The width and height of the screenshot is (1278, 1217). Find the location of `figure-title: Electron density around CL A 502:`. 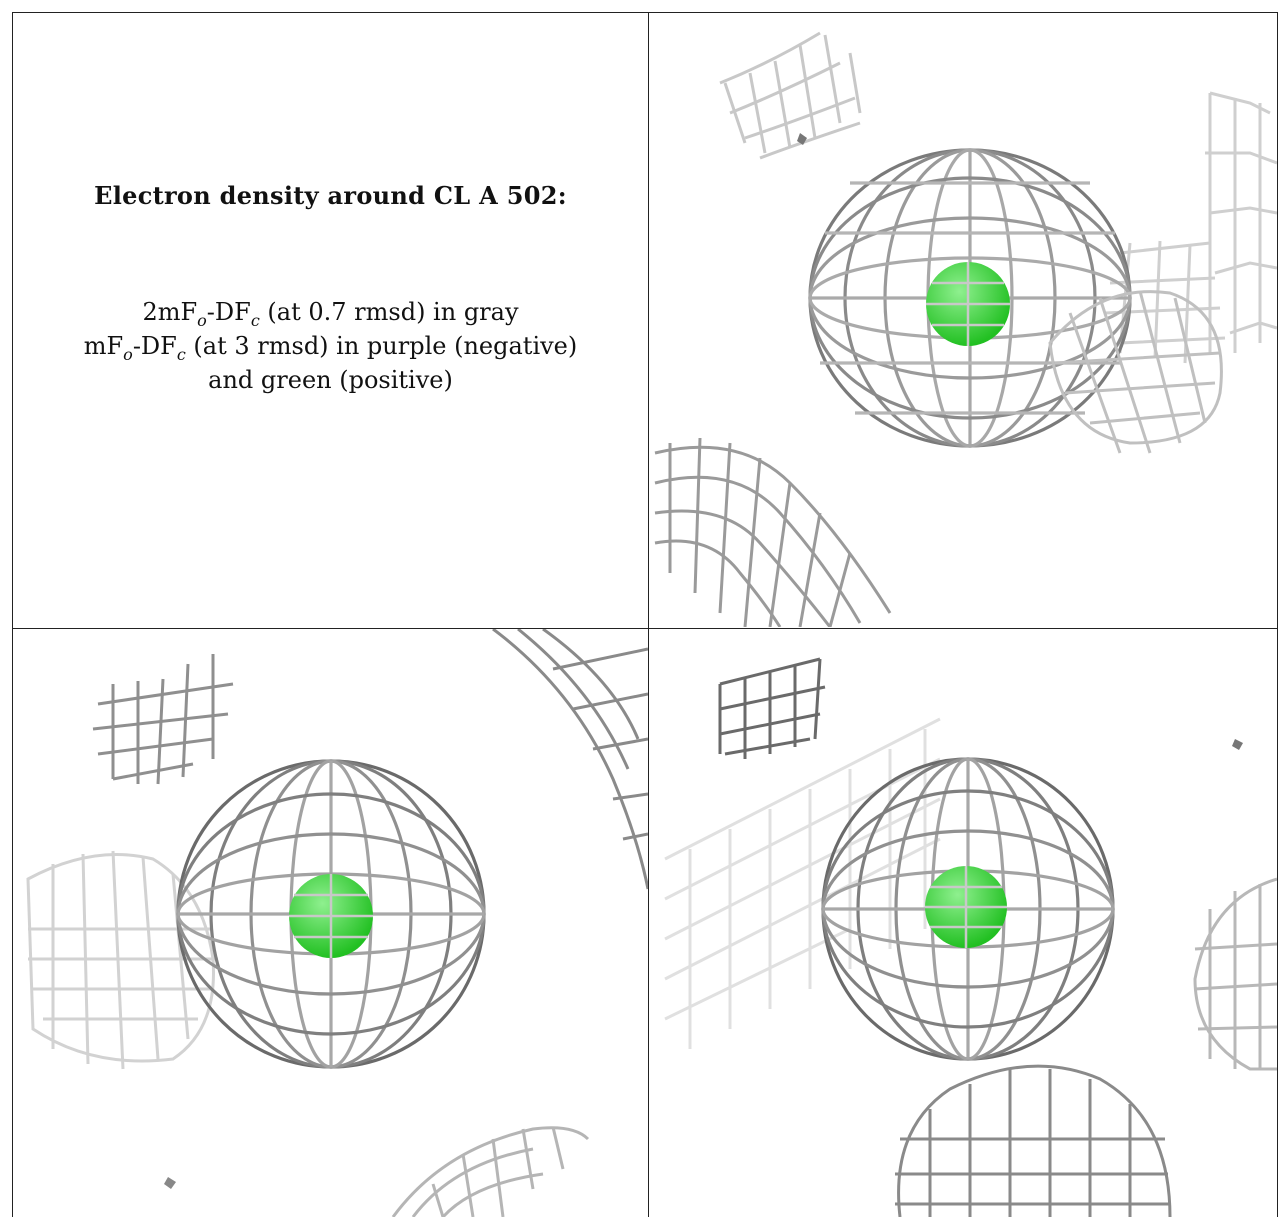

figure-title: Electron density around CL A 502: is located at coordinates (330, 195).